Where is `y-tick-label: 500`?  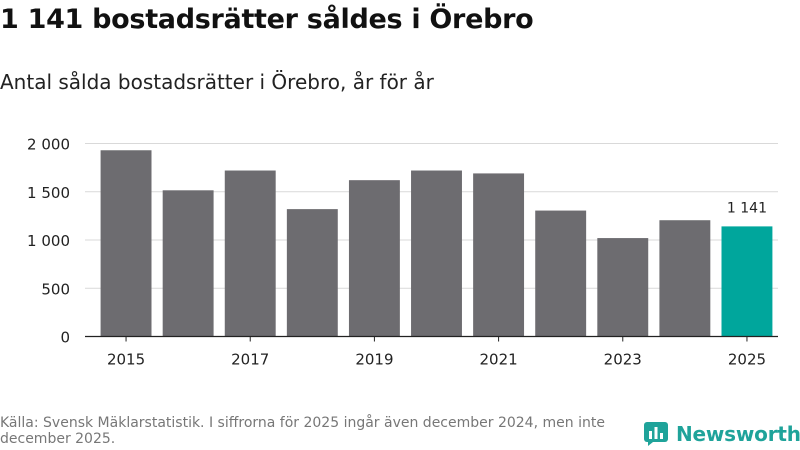 y-tick-label: 500 is located at coordinates (55, 289).